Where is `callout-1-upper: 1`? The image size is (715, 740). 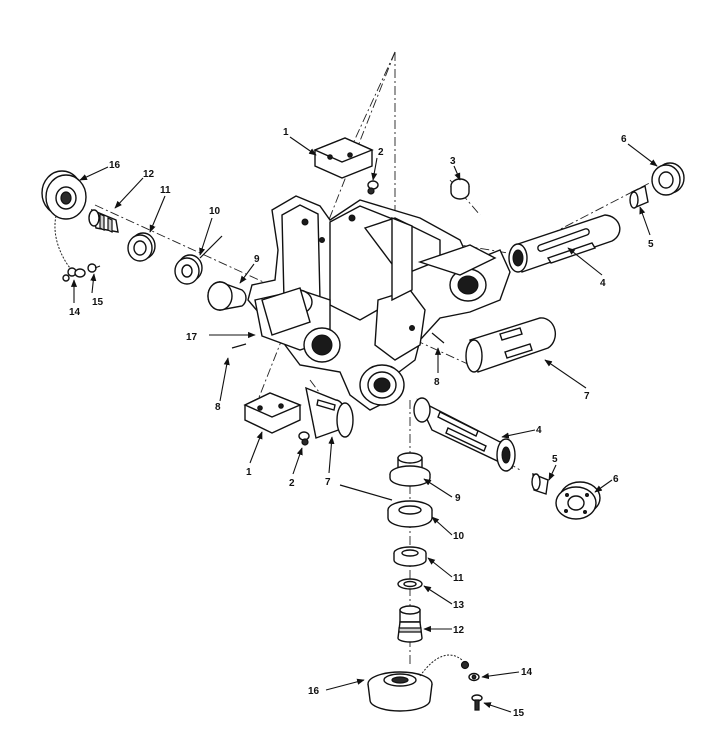
callout-1-upper: 1 is located at coordinates (286, 132).